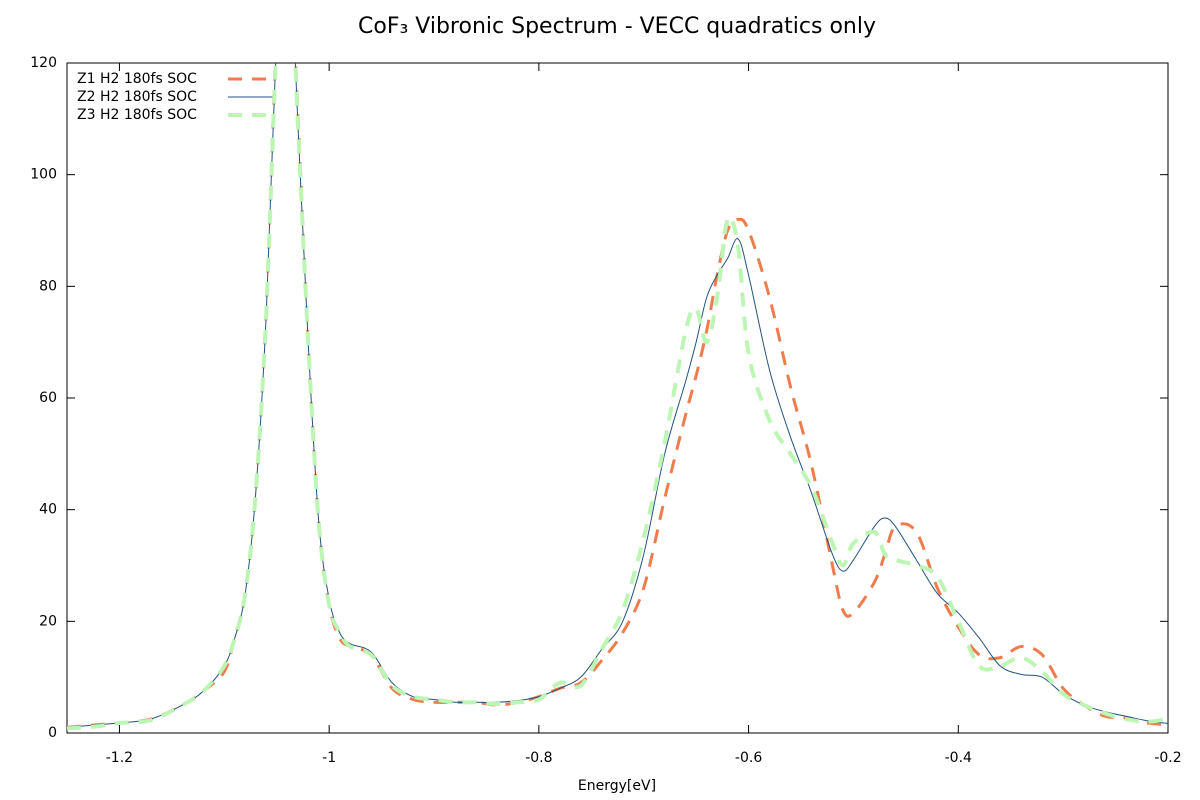  Describe the element at coordinates (137, 115) in the screenshot. I see `legend-label: Z3 H2 180fs SOC` at that location.